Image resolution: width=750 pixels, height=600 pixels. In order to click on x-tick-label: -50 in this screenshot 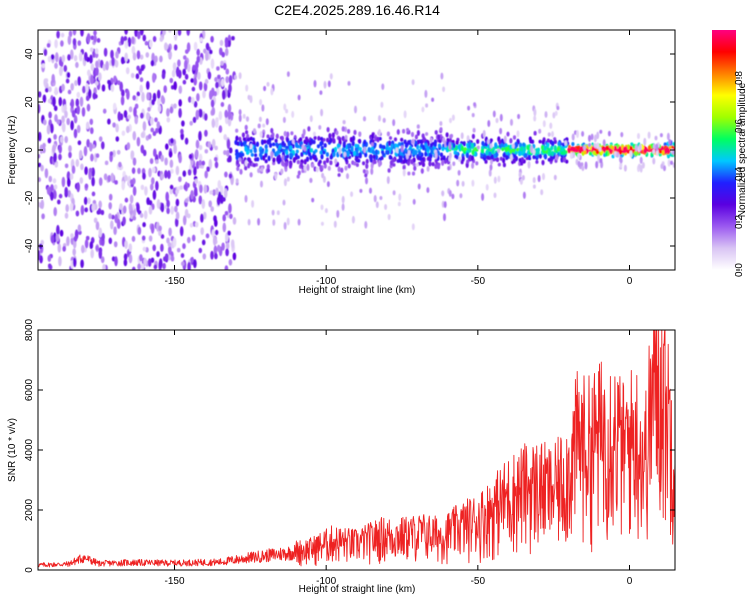, I will do `click(478, 581)`.